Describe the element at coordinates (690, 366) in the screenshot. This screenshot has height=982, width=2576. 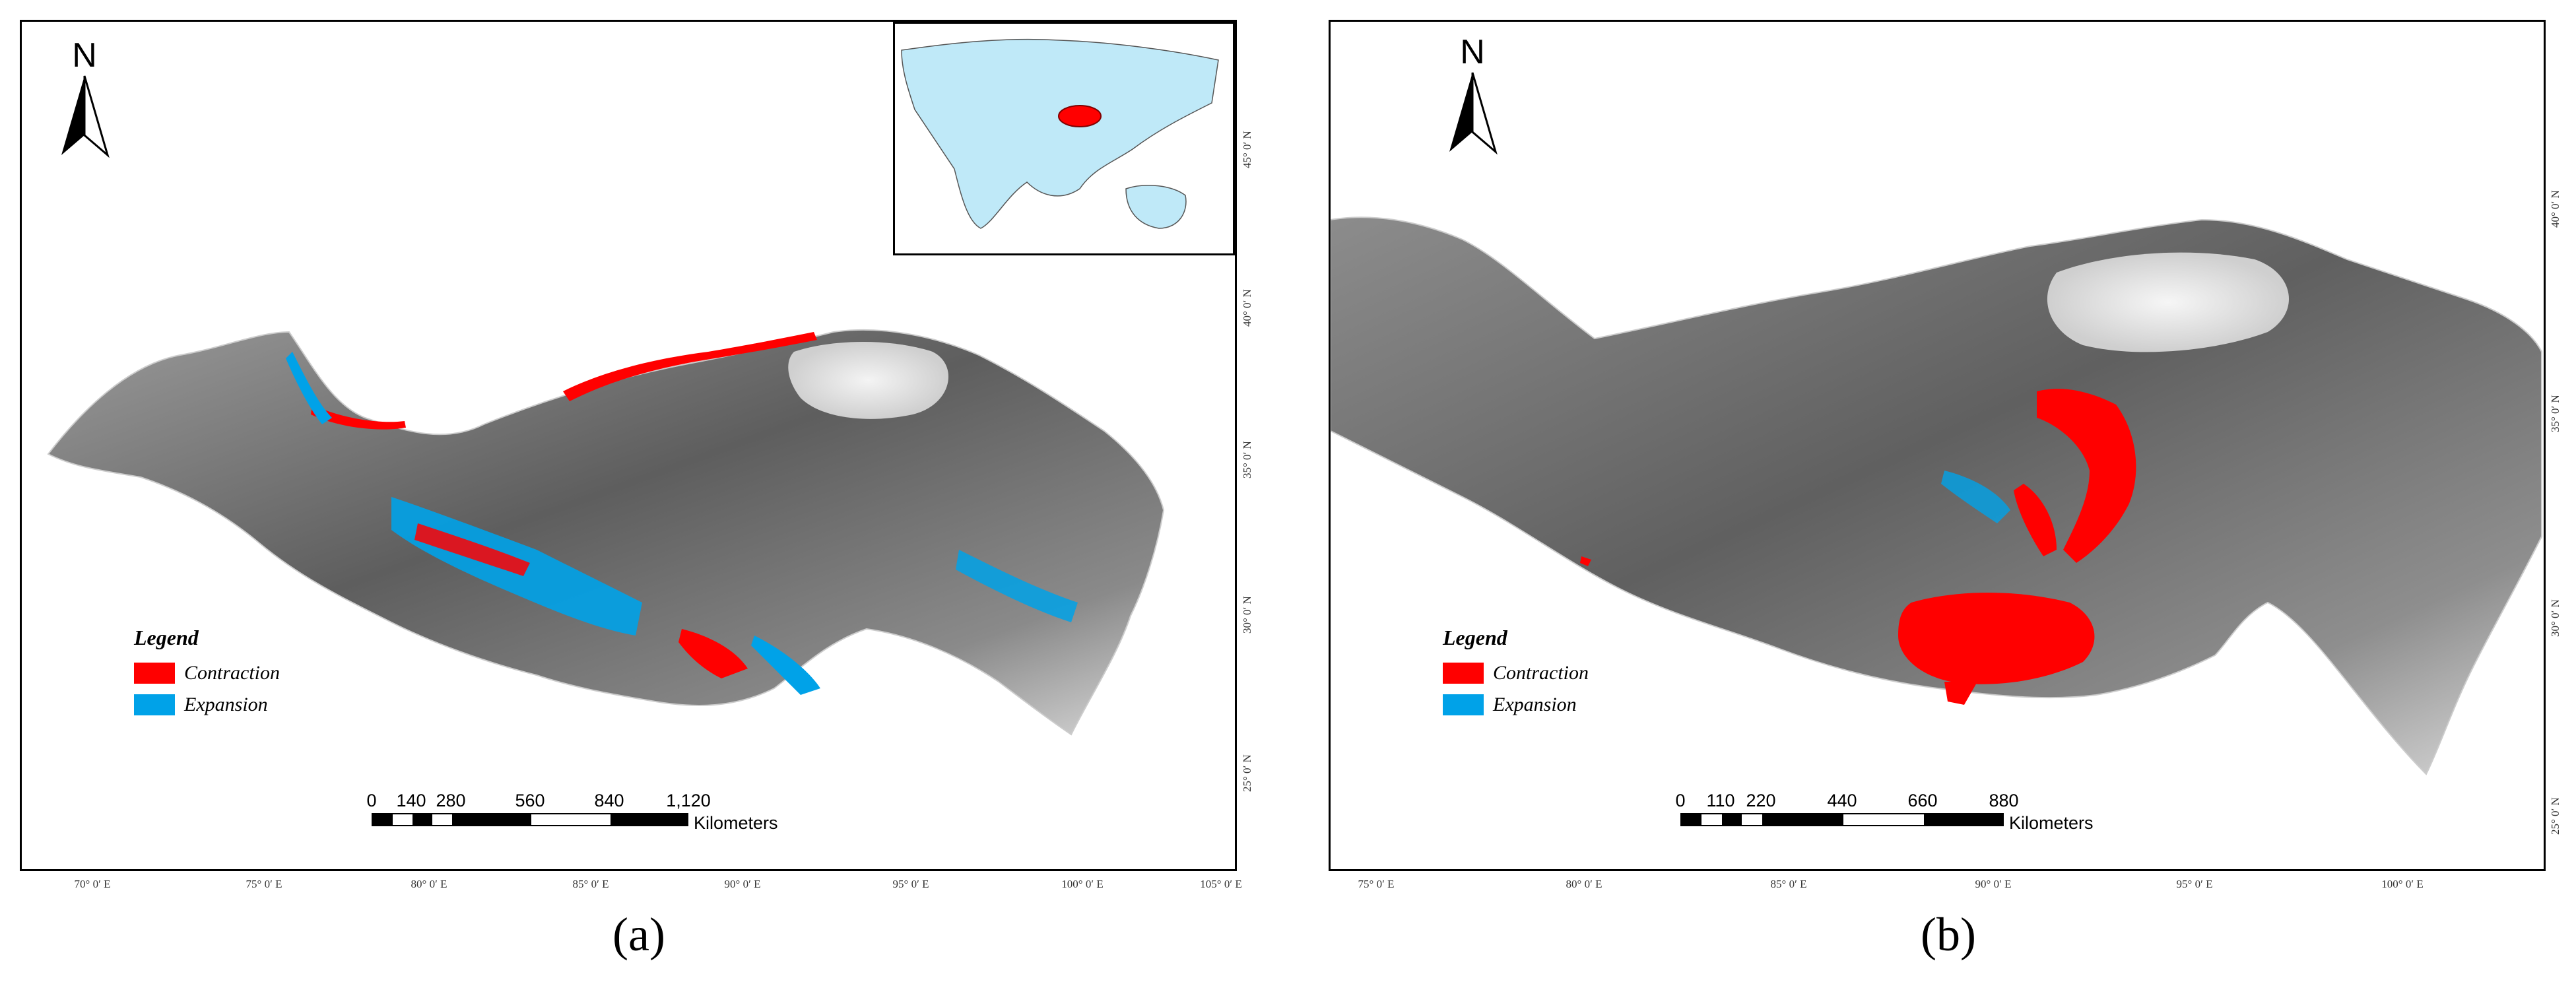
I see `contraction-north-rim` at that location.